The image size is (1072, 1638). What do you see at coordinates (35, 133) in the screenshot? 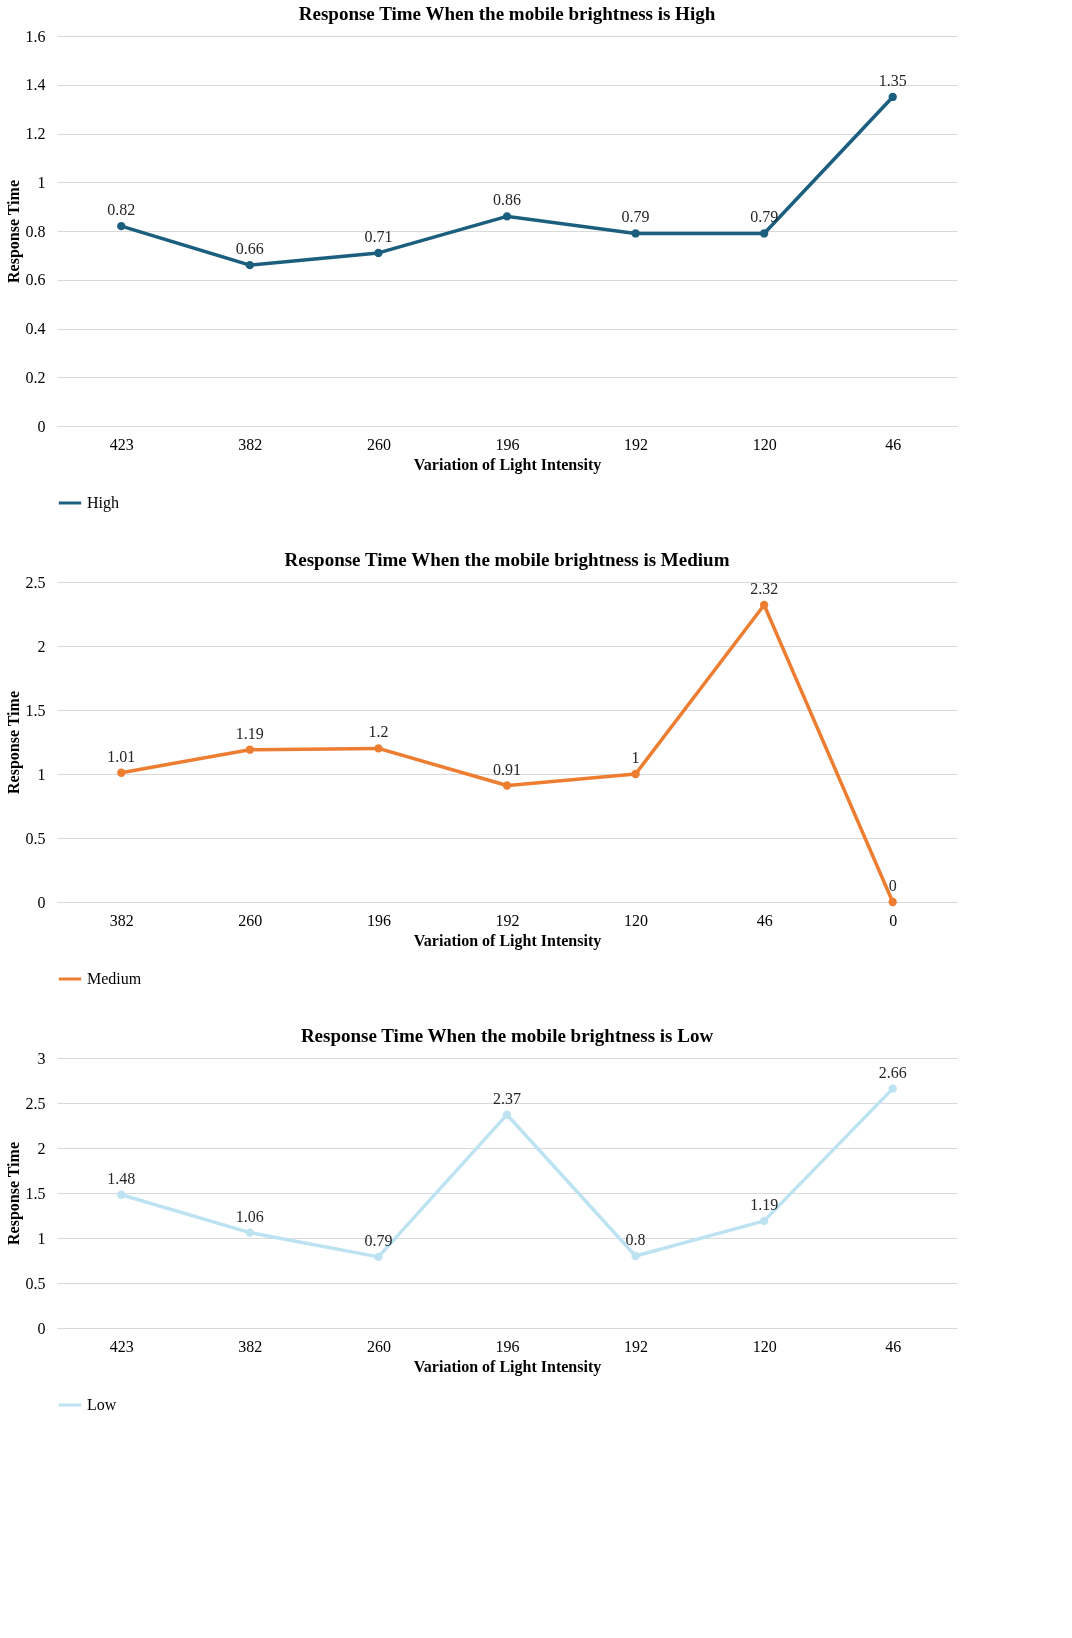
I see `y-tick-label: 1.2` at bounding box center [35, 133].